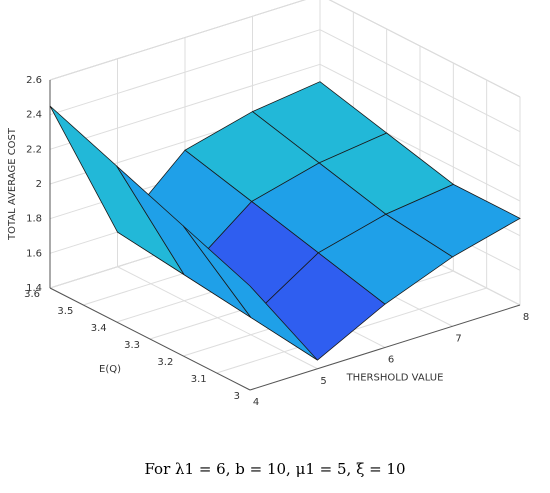 The image size is (550, 493). What do you see at coordinates (526, 317) in the screenshot?
I see `x-tick-label: 8` at bounding box center [526, 317].